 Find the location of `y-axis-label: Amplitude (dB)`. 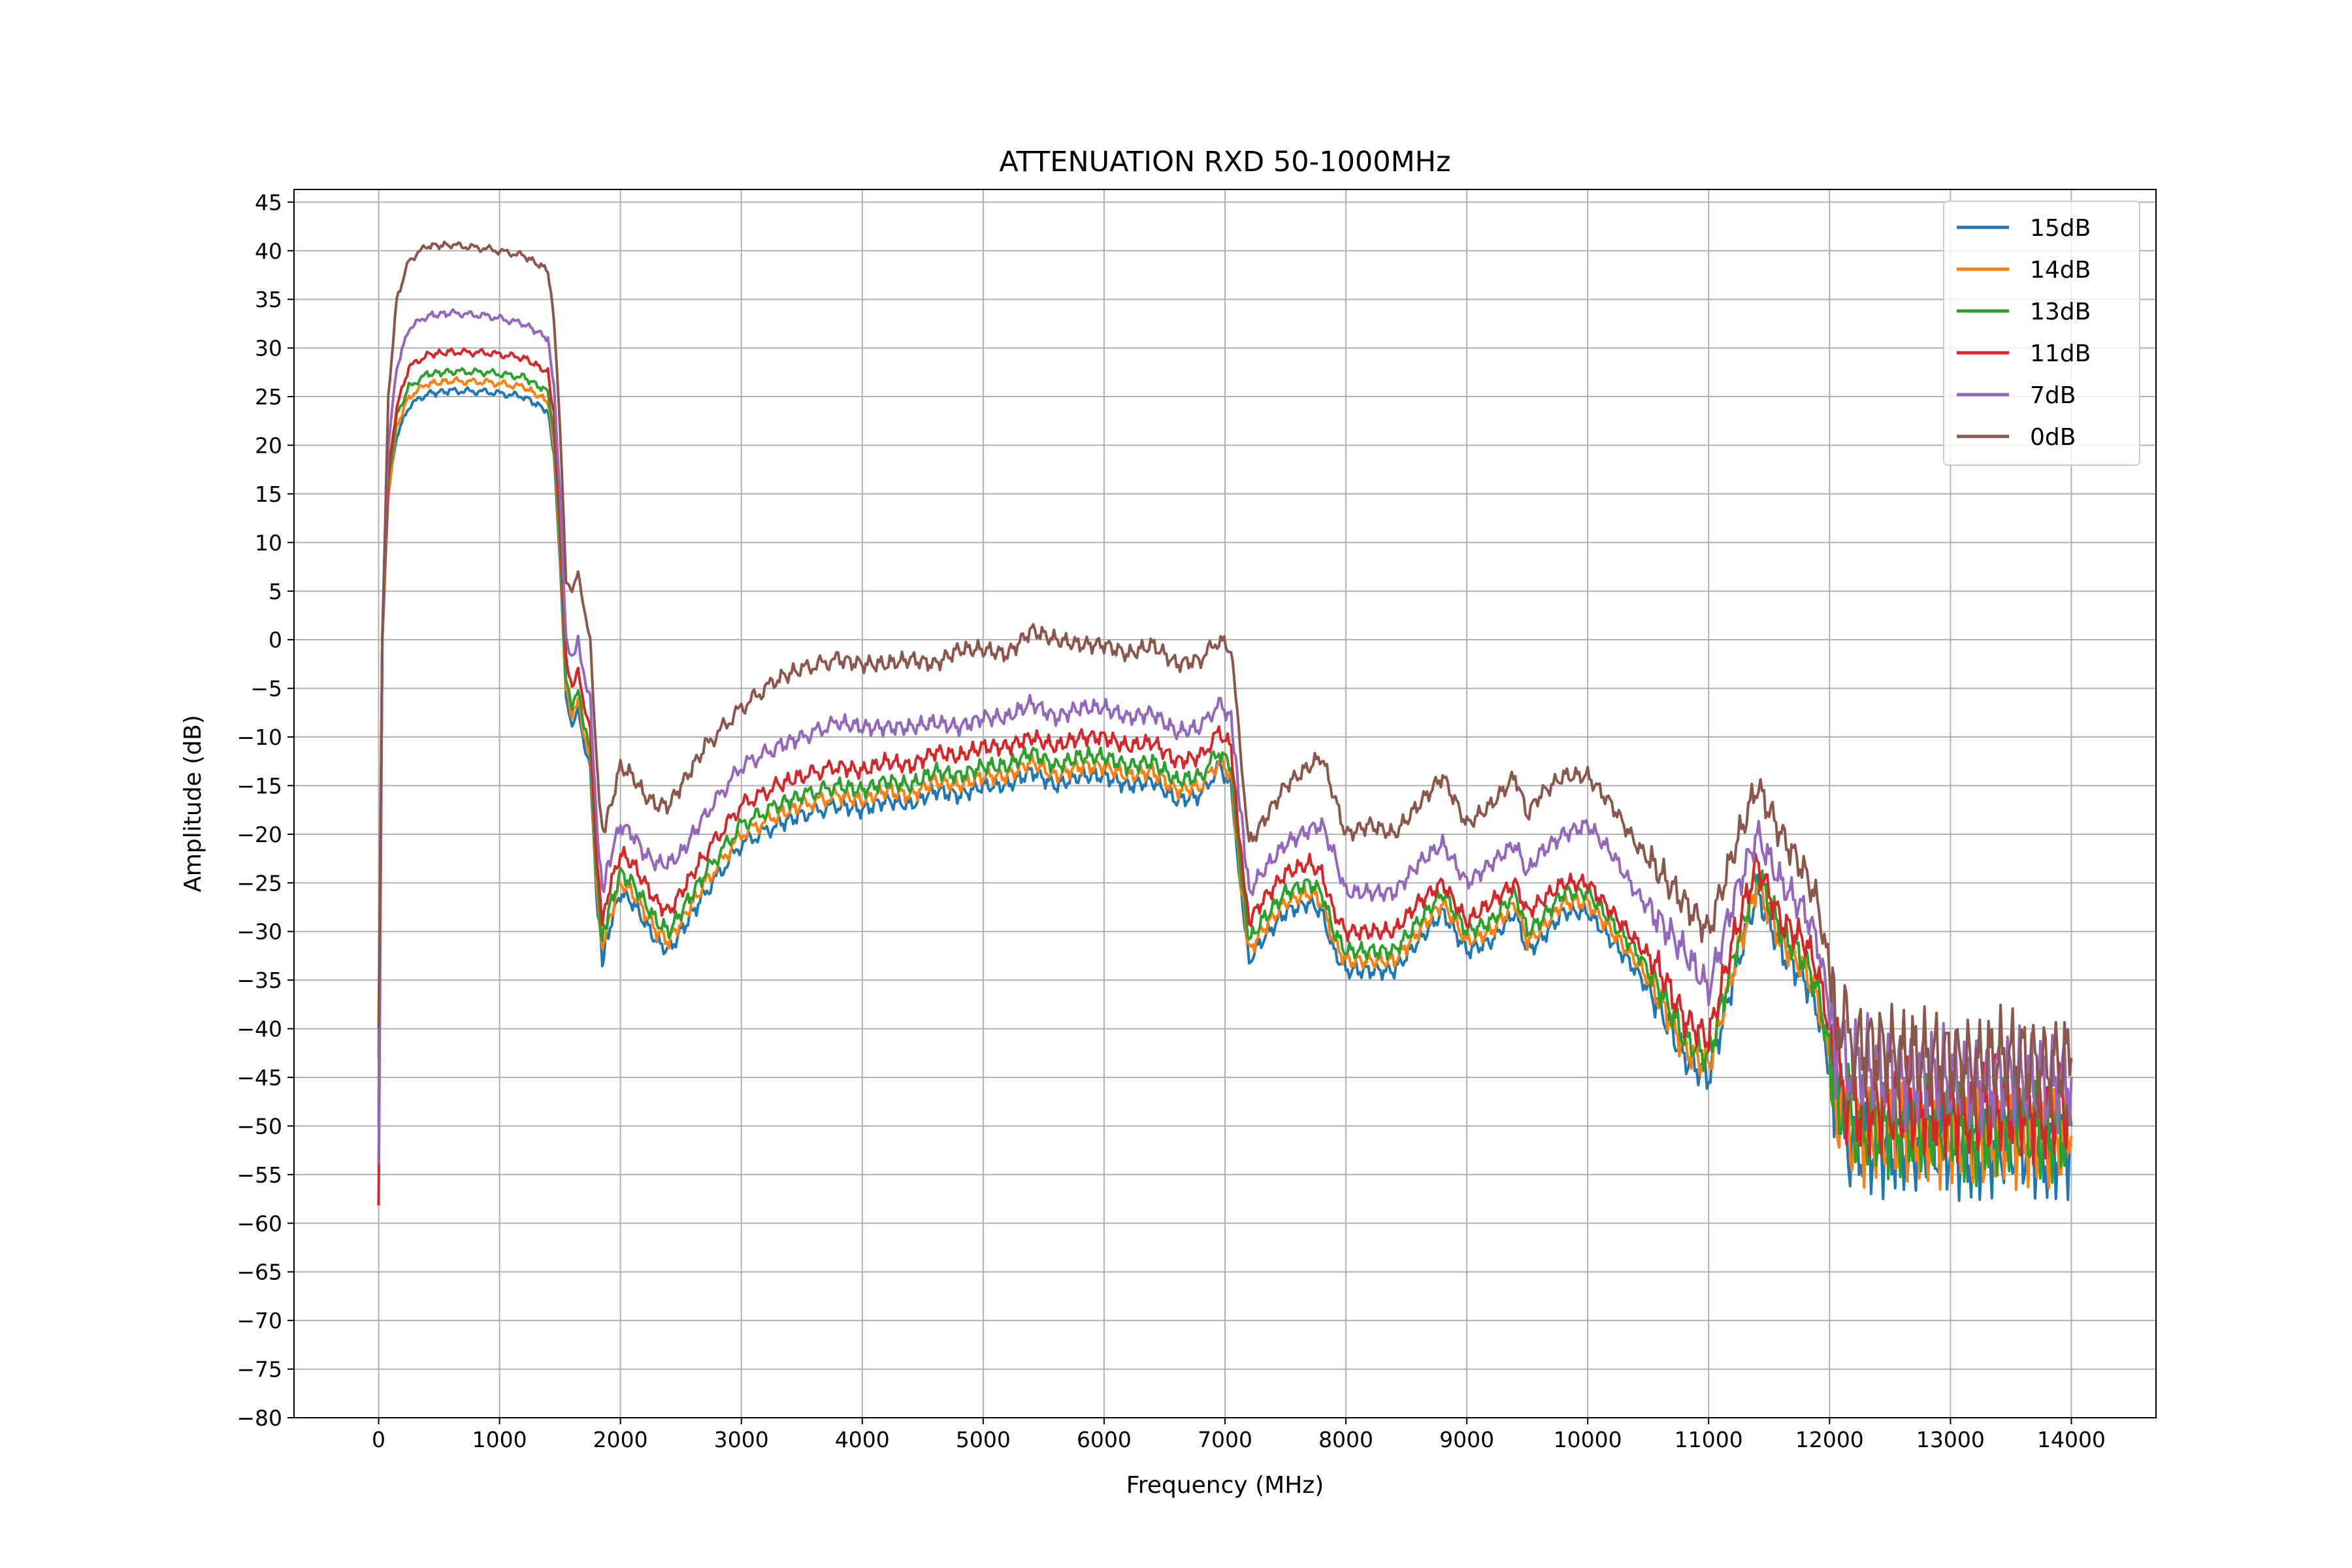

y-axis-label: Amplitude (dB) is located at coordinates (193, 803).